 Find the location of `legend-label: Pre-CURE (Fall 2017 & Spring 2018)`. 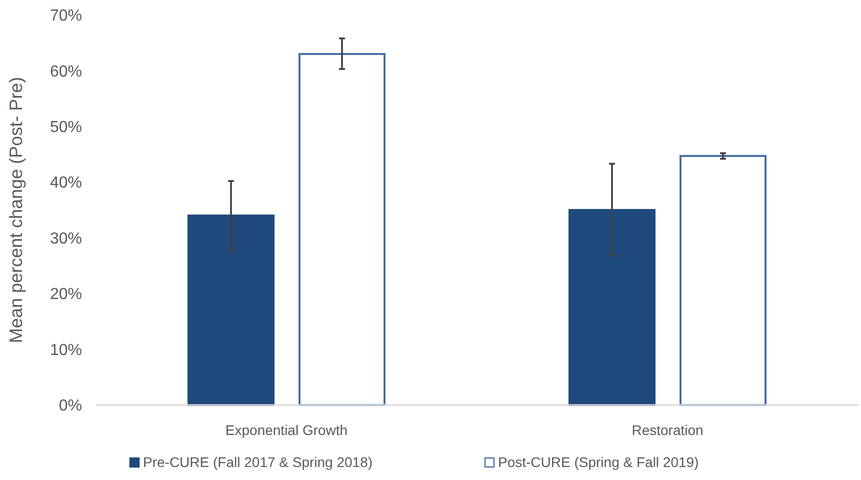

legend-label: Pre-CURE (Fall 2017 & Spring 2018) is located at coordinates (258, 462).